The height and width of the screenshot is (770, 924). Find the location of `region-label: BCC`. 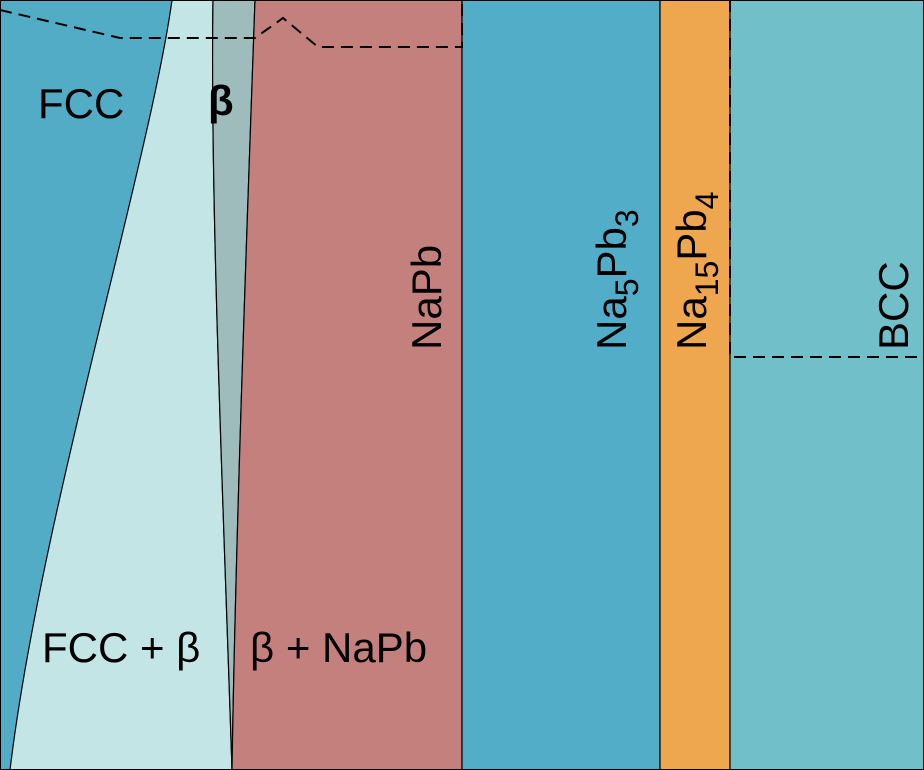

region-label: BCC is located at coordinates (893, 305).